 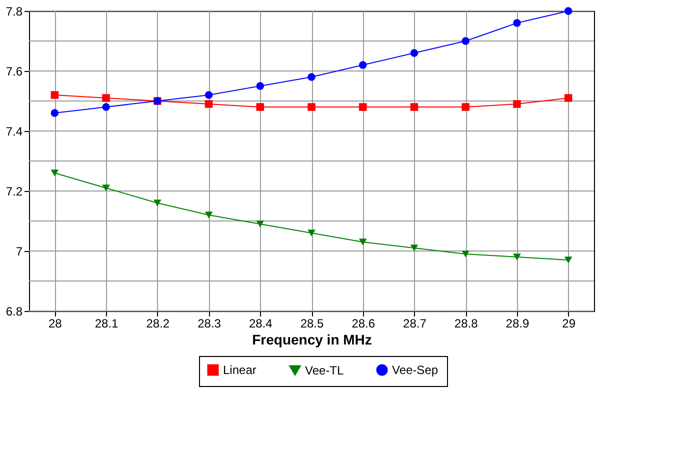 What do you see at coordinates (19, 251) in the screenshot?
I see `y-tick-label: 7` at bounding box center [19, 251].